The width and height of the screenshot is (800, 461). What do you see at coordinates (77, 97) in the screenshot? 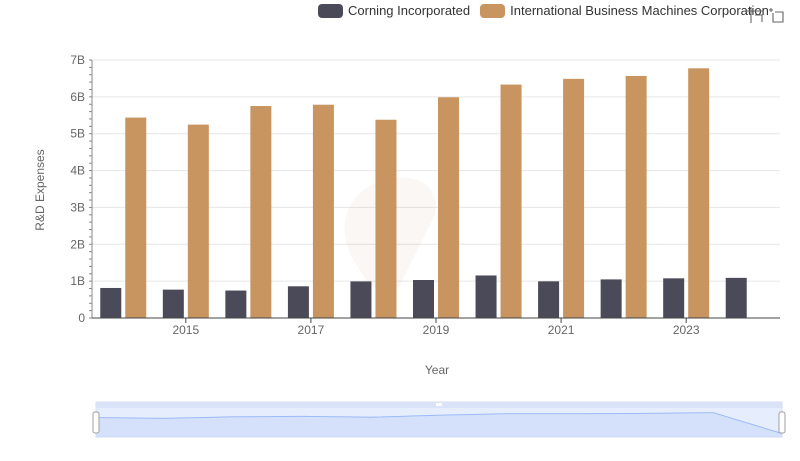
I see `y-tick-label: 6B` at bounding box center [77, 97].